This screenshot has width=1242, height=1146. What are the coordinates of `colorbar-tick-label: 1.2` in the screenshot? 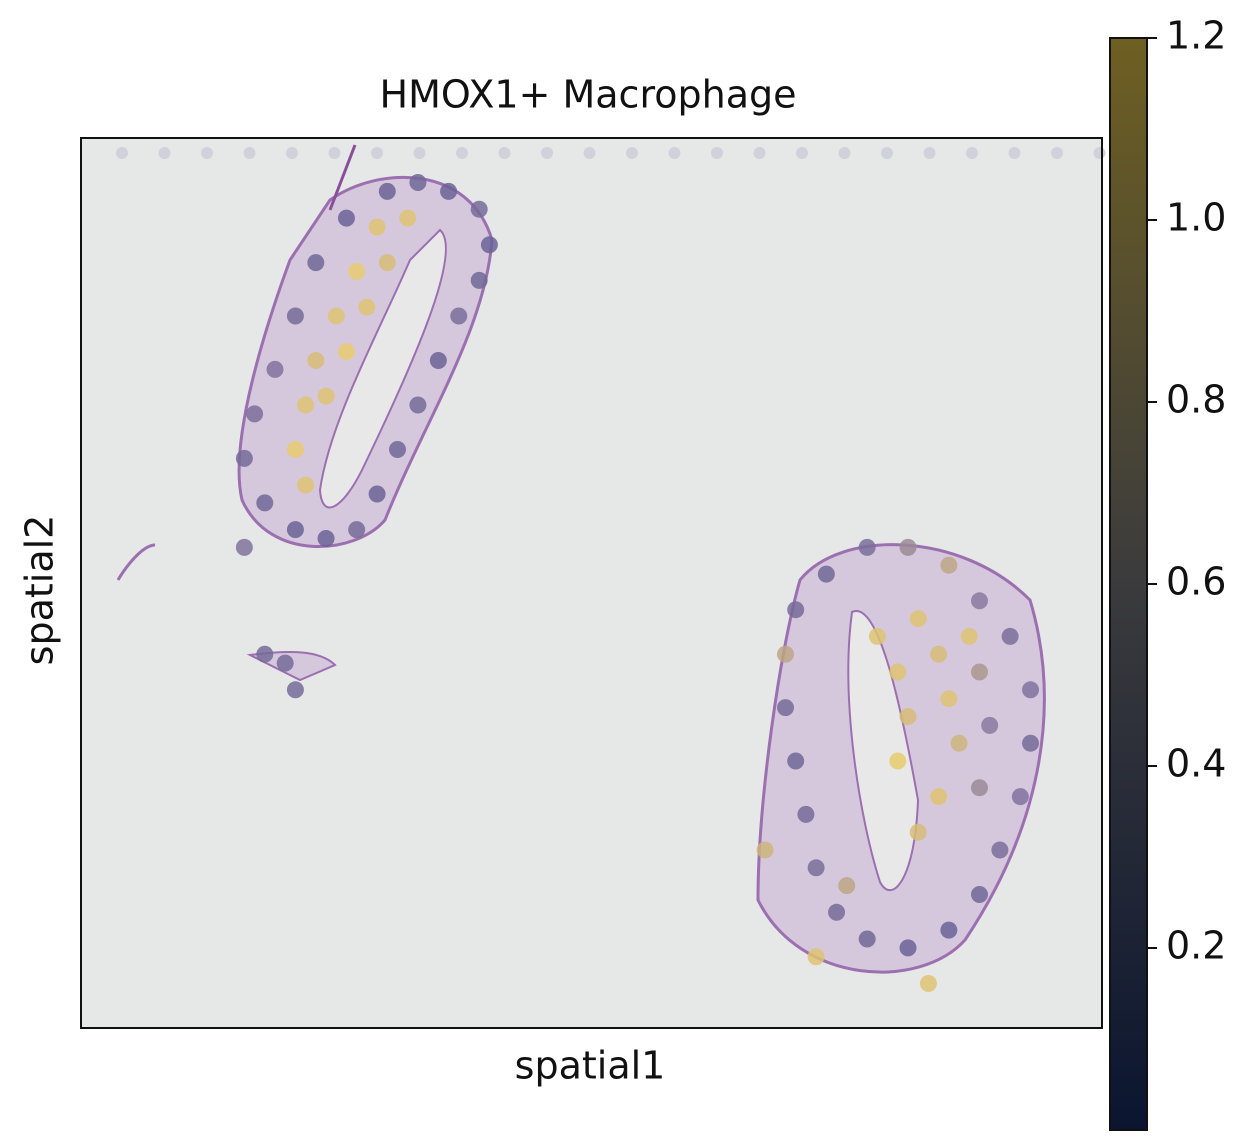 It's located at (1196, 36).